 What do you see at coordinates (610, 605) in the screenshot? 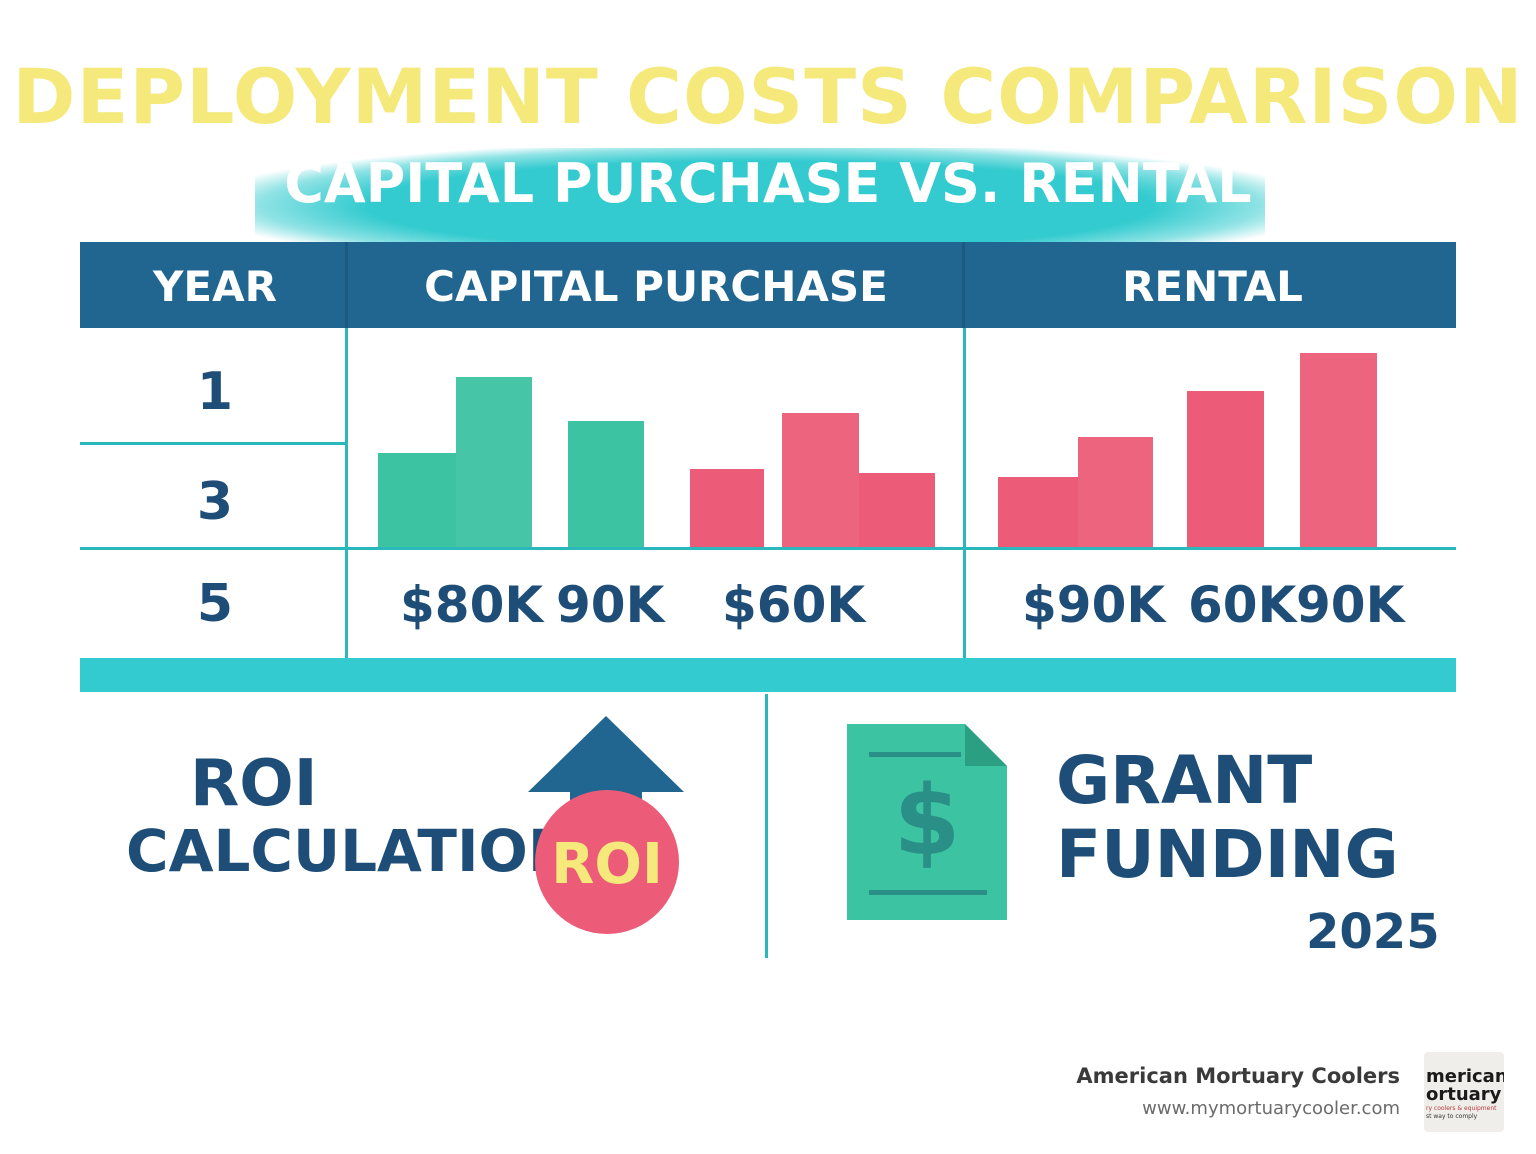
I see `capital-value-label: 90K` at bounding box center [610, 605].